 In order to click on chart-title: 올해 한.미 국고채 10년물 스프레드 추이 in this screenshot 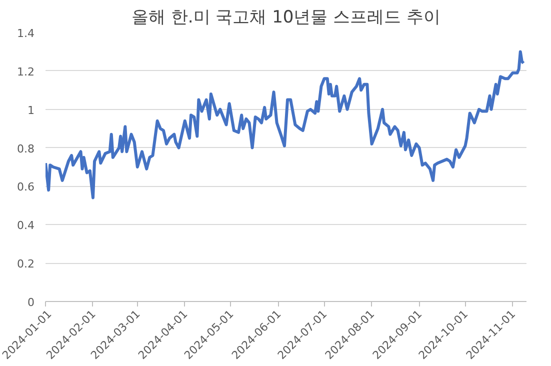, I will do `click(286, 18)`.